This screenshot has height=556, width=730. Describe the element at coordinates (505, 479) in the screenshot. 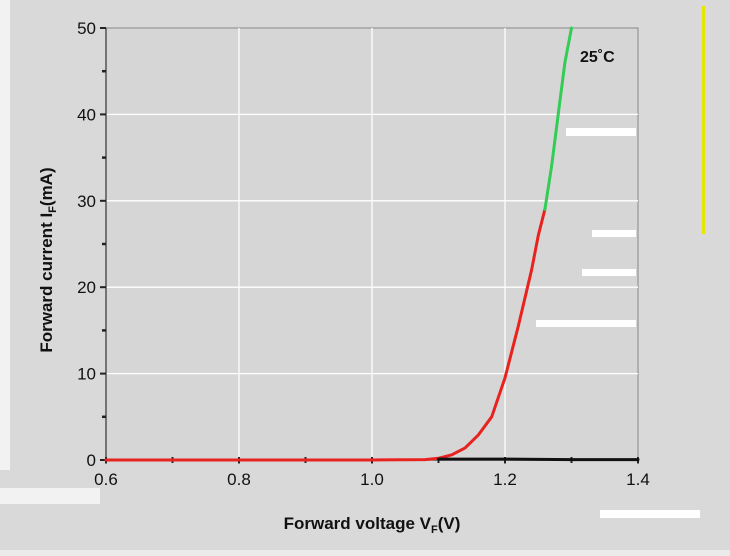

I see `x-tick-label: 1.2` at that location.